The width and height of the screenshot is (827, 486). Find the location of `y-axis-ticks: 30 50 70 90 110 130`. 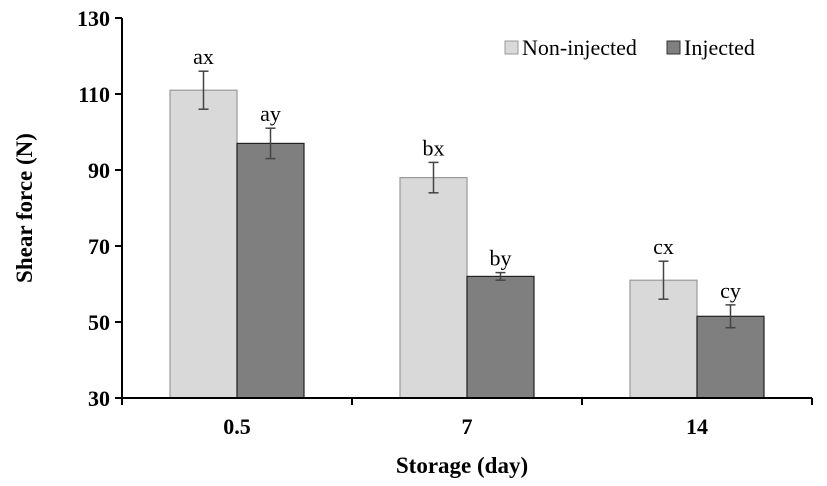

y-axis-ticks: 30 50 70 90 110 130 is located at coordinates (99, 208).